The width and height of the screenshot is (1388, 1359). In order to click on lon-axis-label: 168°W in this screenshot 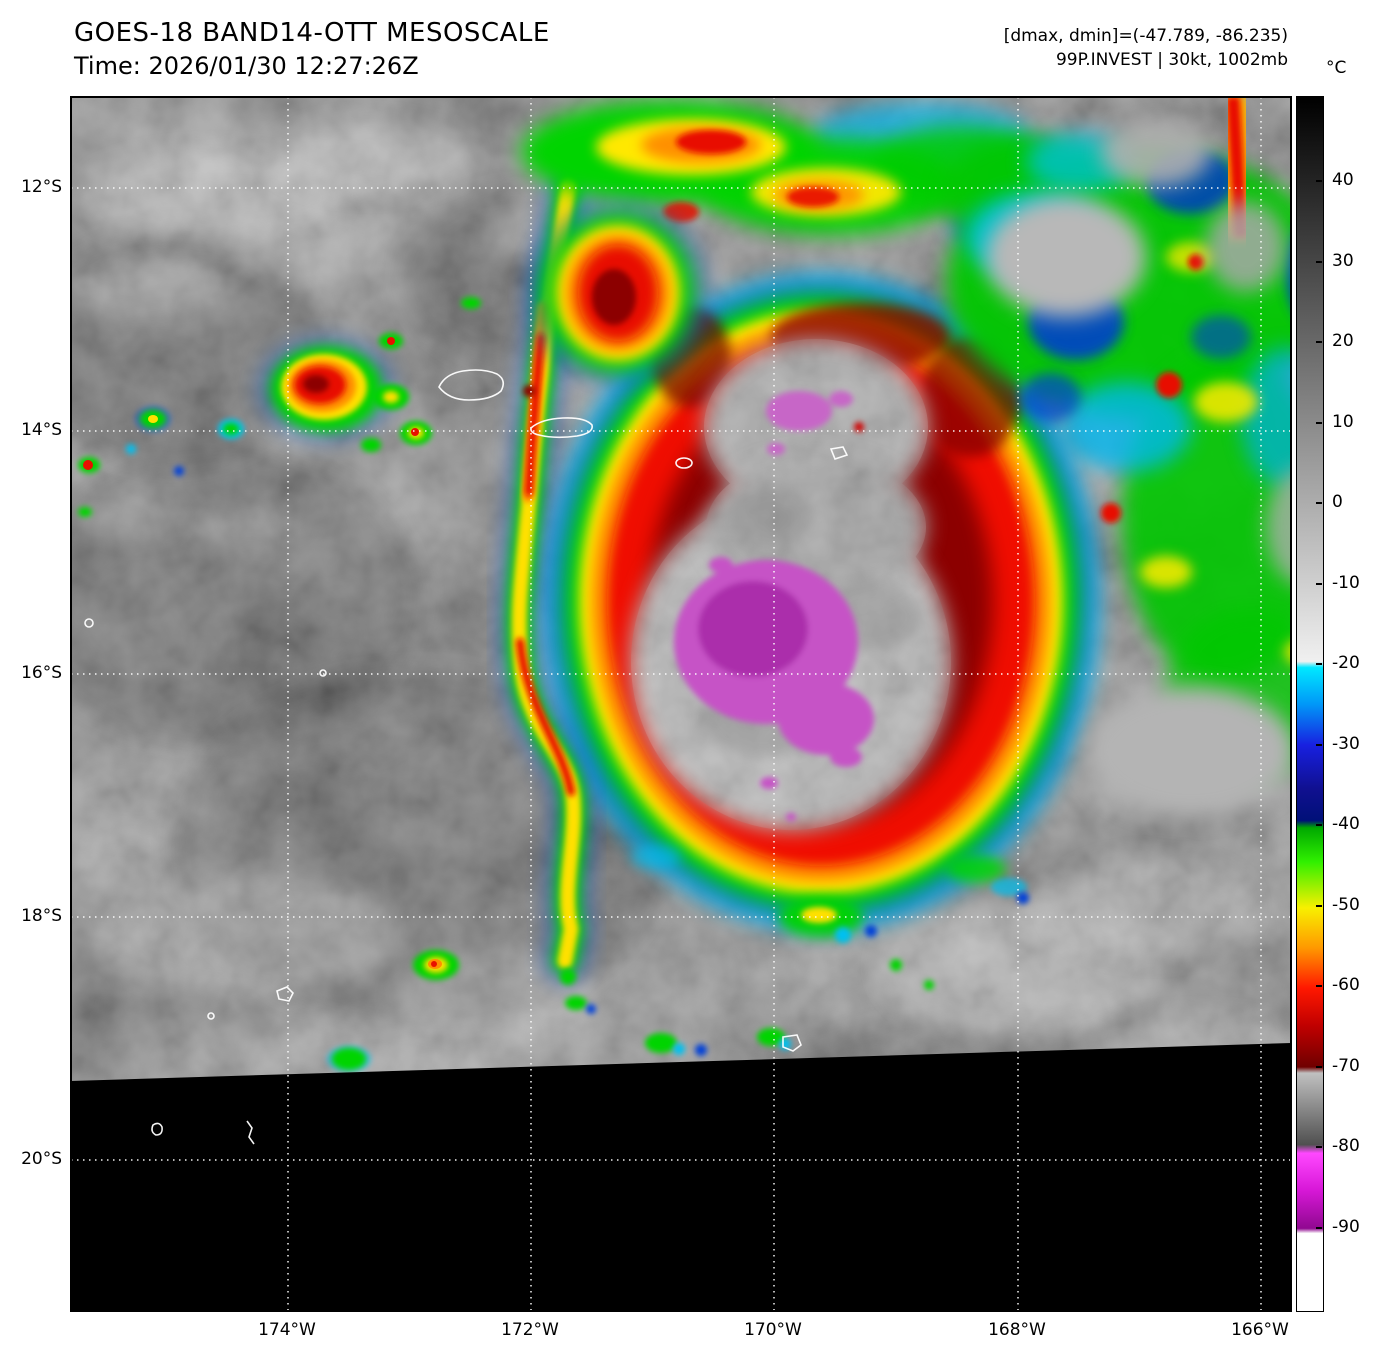, I will do `click(1017, 1330)`.